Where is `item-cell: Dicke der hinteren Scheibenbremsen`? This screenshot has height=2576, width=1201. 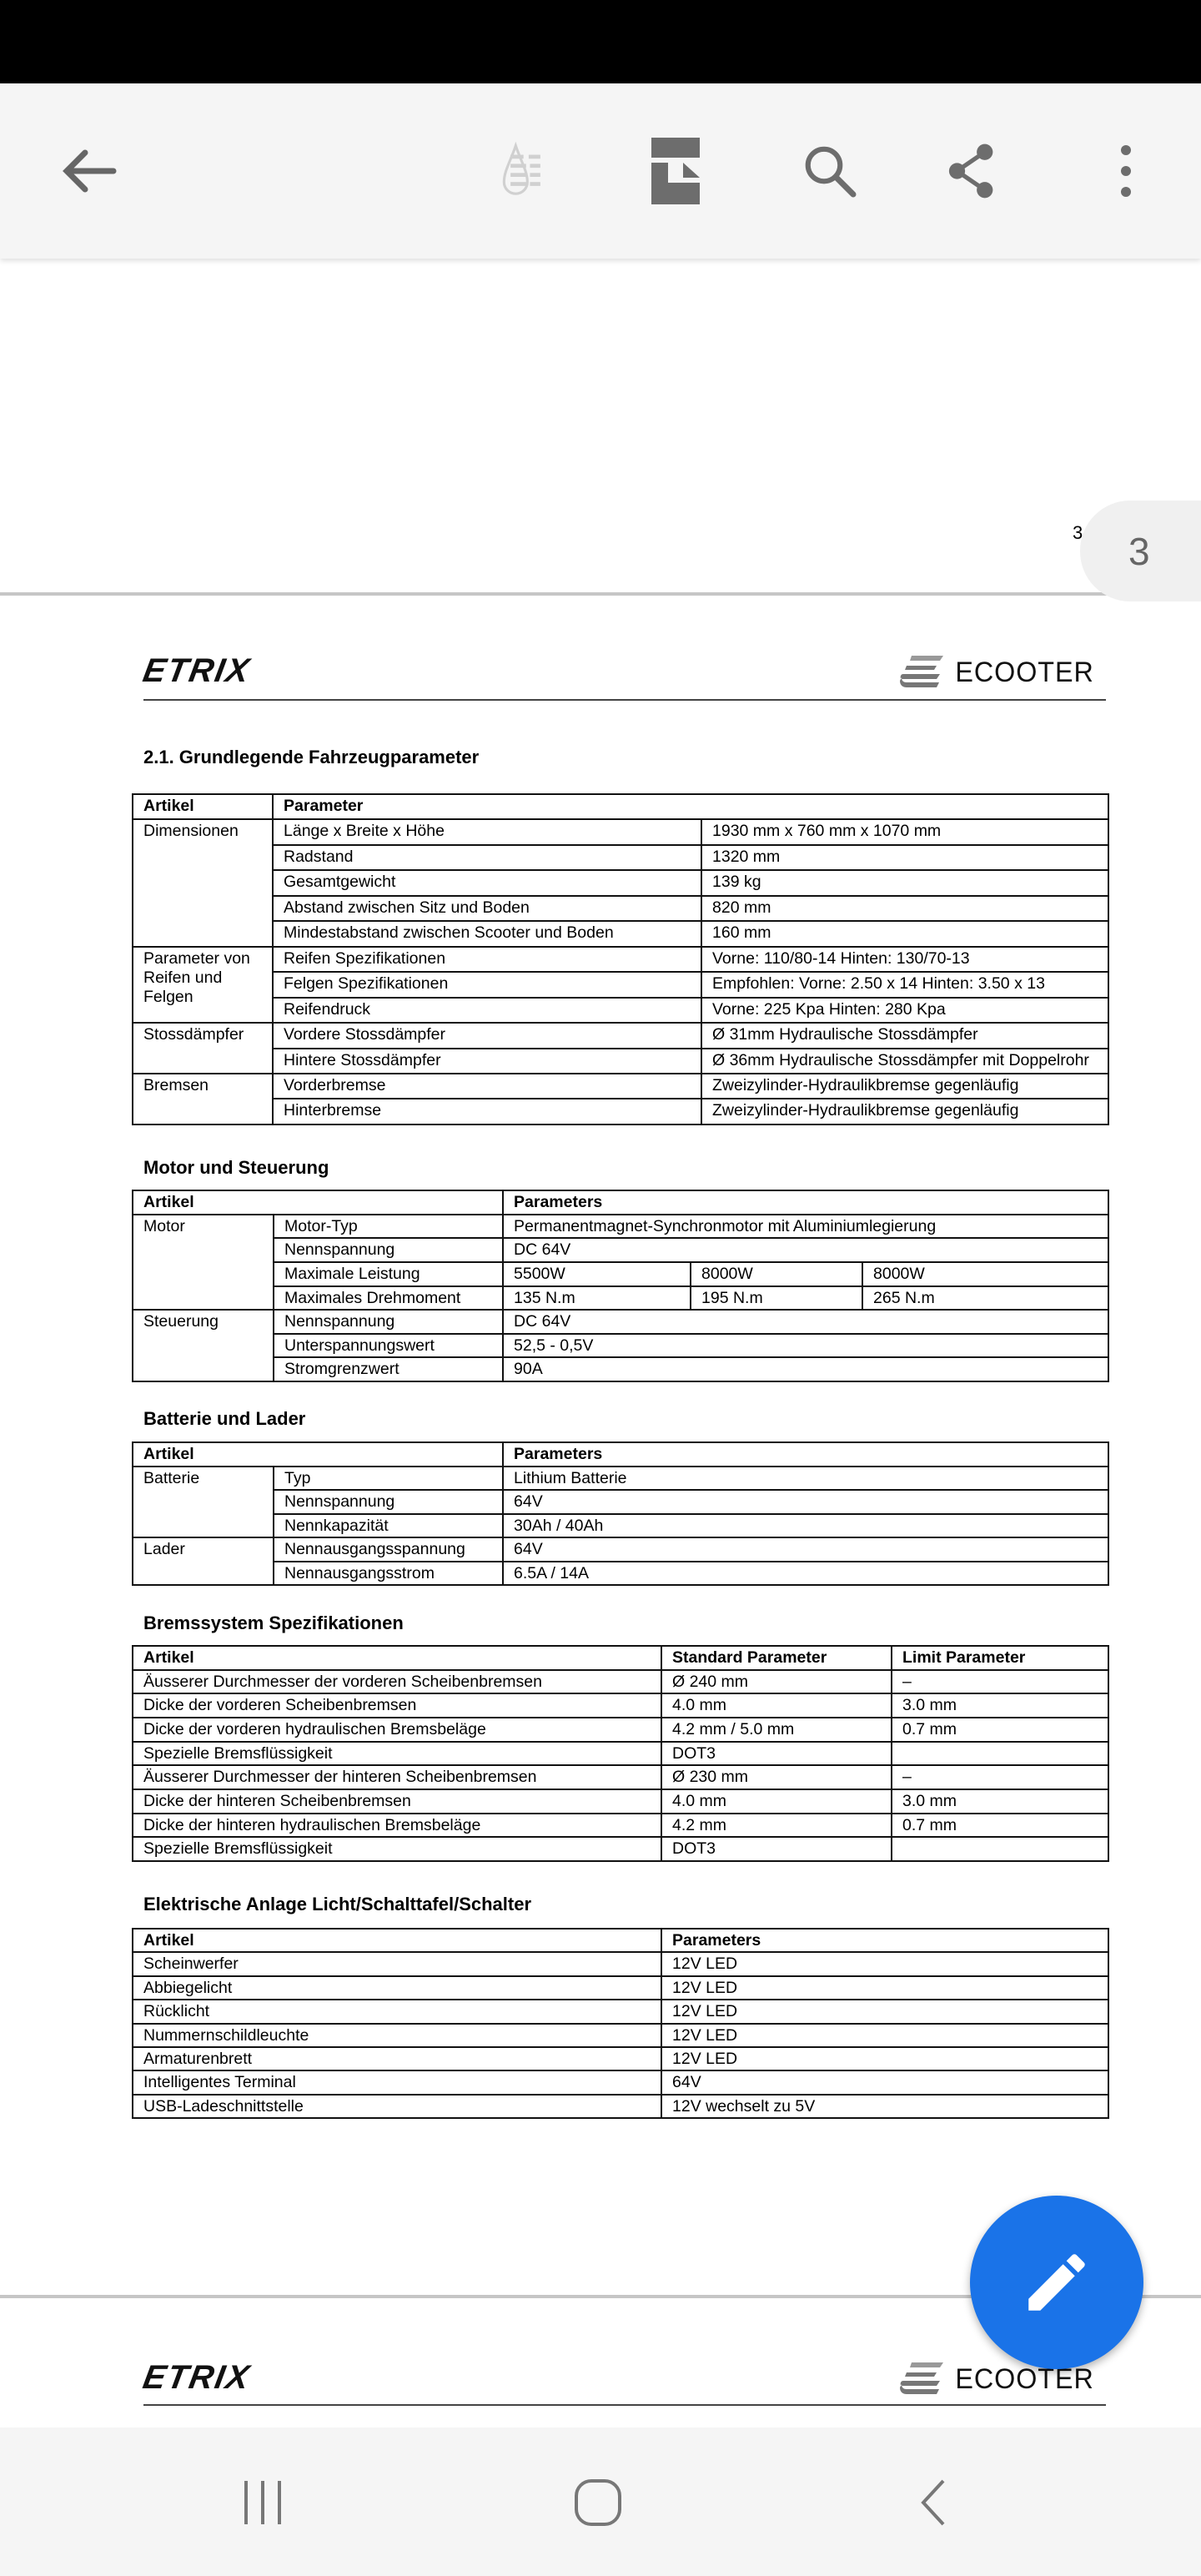
item-cell: Dicke der hinteren Scheibenbremsen is located at coordinates (397, 1801).